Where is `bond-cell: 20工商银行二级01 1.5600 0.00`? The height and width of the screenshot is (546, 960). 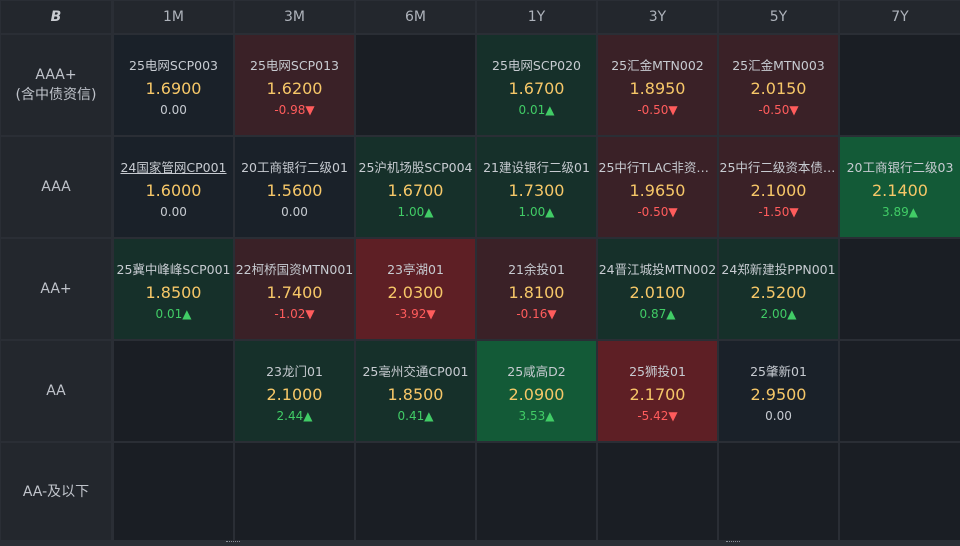 bond-cell: 20工商银行二级01 1.5600 0.00 is located at coordinates (294, 187).